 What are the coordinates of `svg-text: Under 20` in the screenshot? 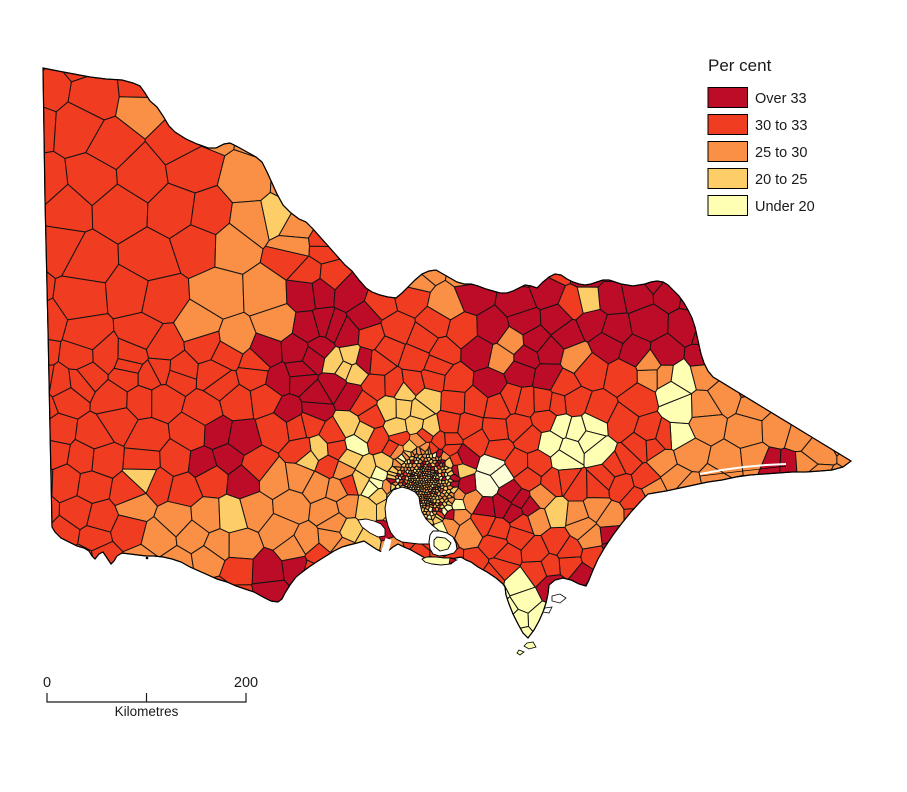 It's located at (785, 207).